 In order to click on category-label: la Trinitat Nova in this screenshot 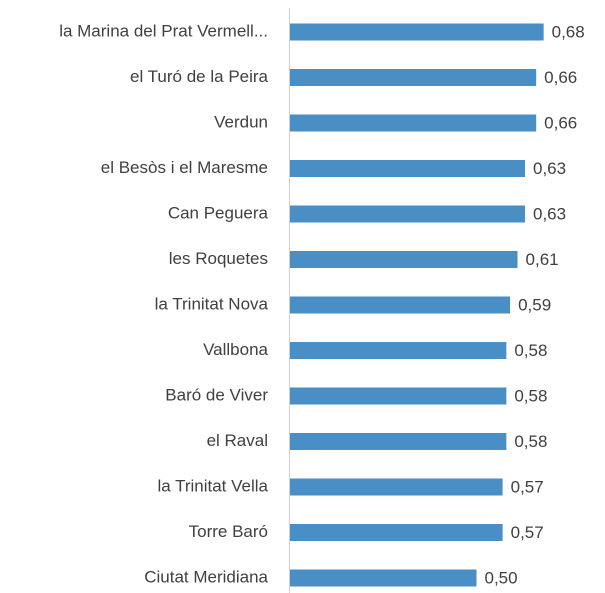, I will do `click(212, 303)`.